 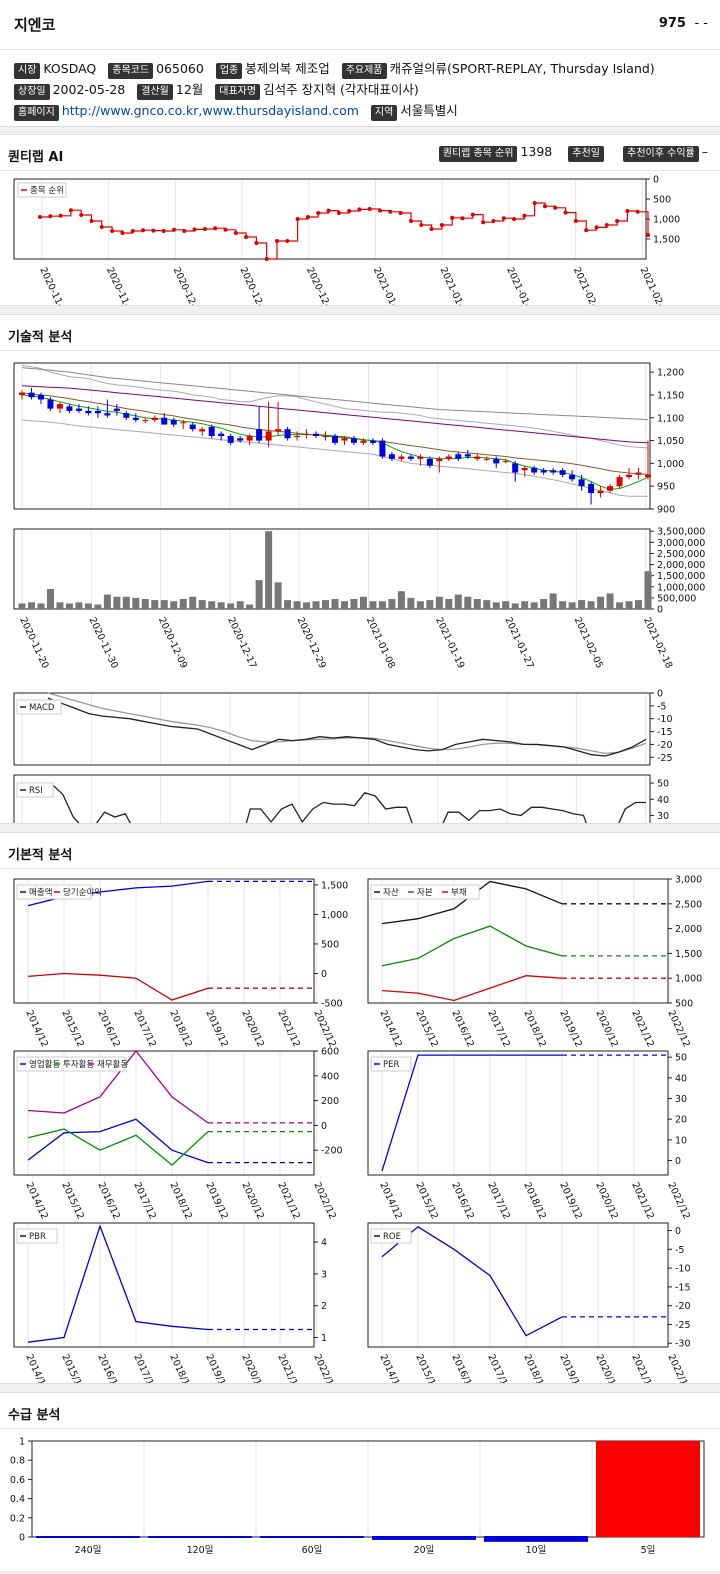 What do you see at coordinates (429, 110) in the screenshot?
I see `info-value: 서울특별시` at bounding box center [429, 110].